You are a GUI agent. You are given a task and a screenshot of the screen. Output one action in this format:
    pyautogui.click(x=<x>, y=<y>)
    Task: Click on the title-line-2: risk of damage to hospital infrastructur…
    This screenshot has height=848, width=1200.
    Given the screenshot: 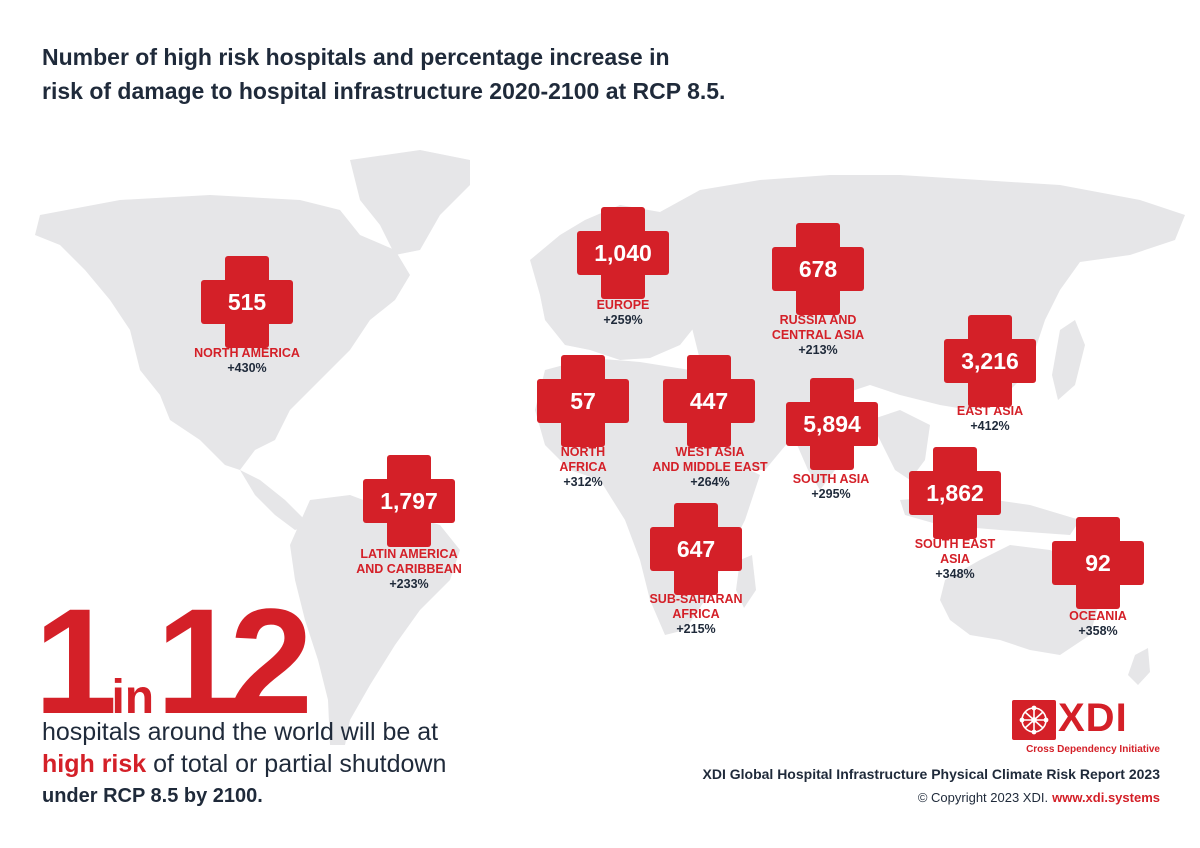 What is the action you would take?
    pyautogui.click(x=384, y=91)
    